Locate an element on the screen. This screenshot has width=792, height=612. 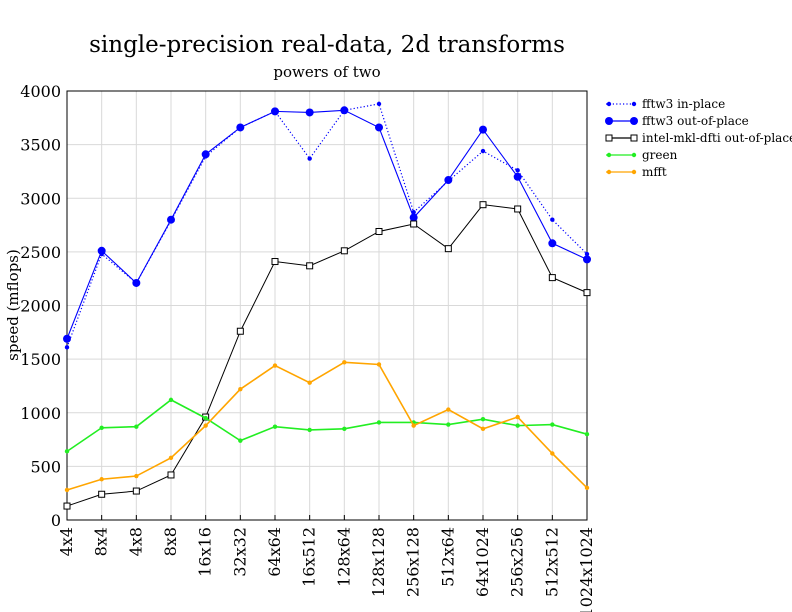
x-tick-label: 64x1024 is located at coordinates (482, 562).